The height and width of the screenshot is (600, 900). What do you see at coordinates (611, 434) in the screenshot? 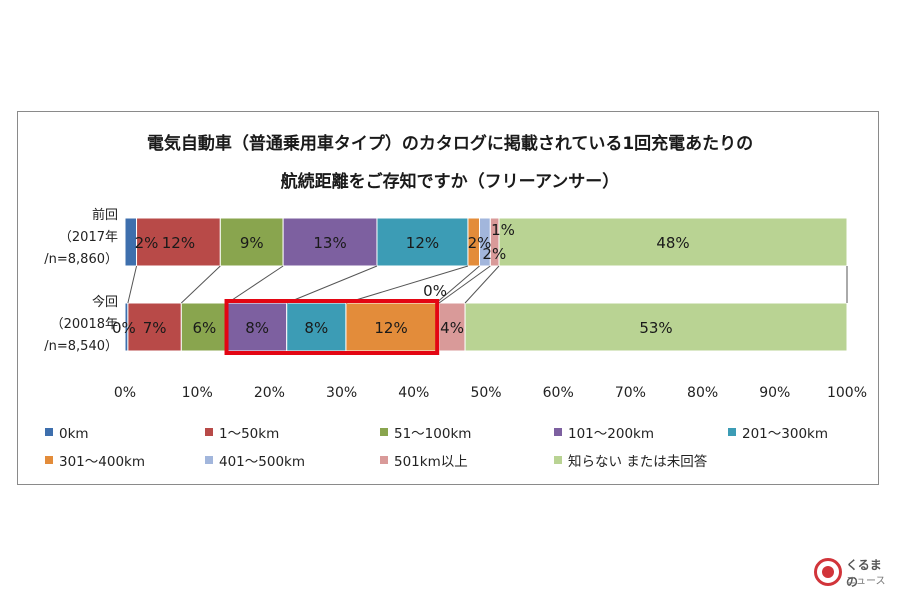
I see `legend-label: 101～200km` at bounding box center [611, 434].